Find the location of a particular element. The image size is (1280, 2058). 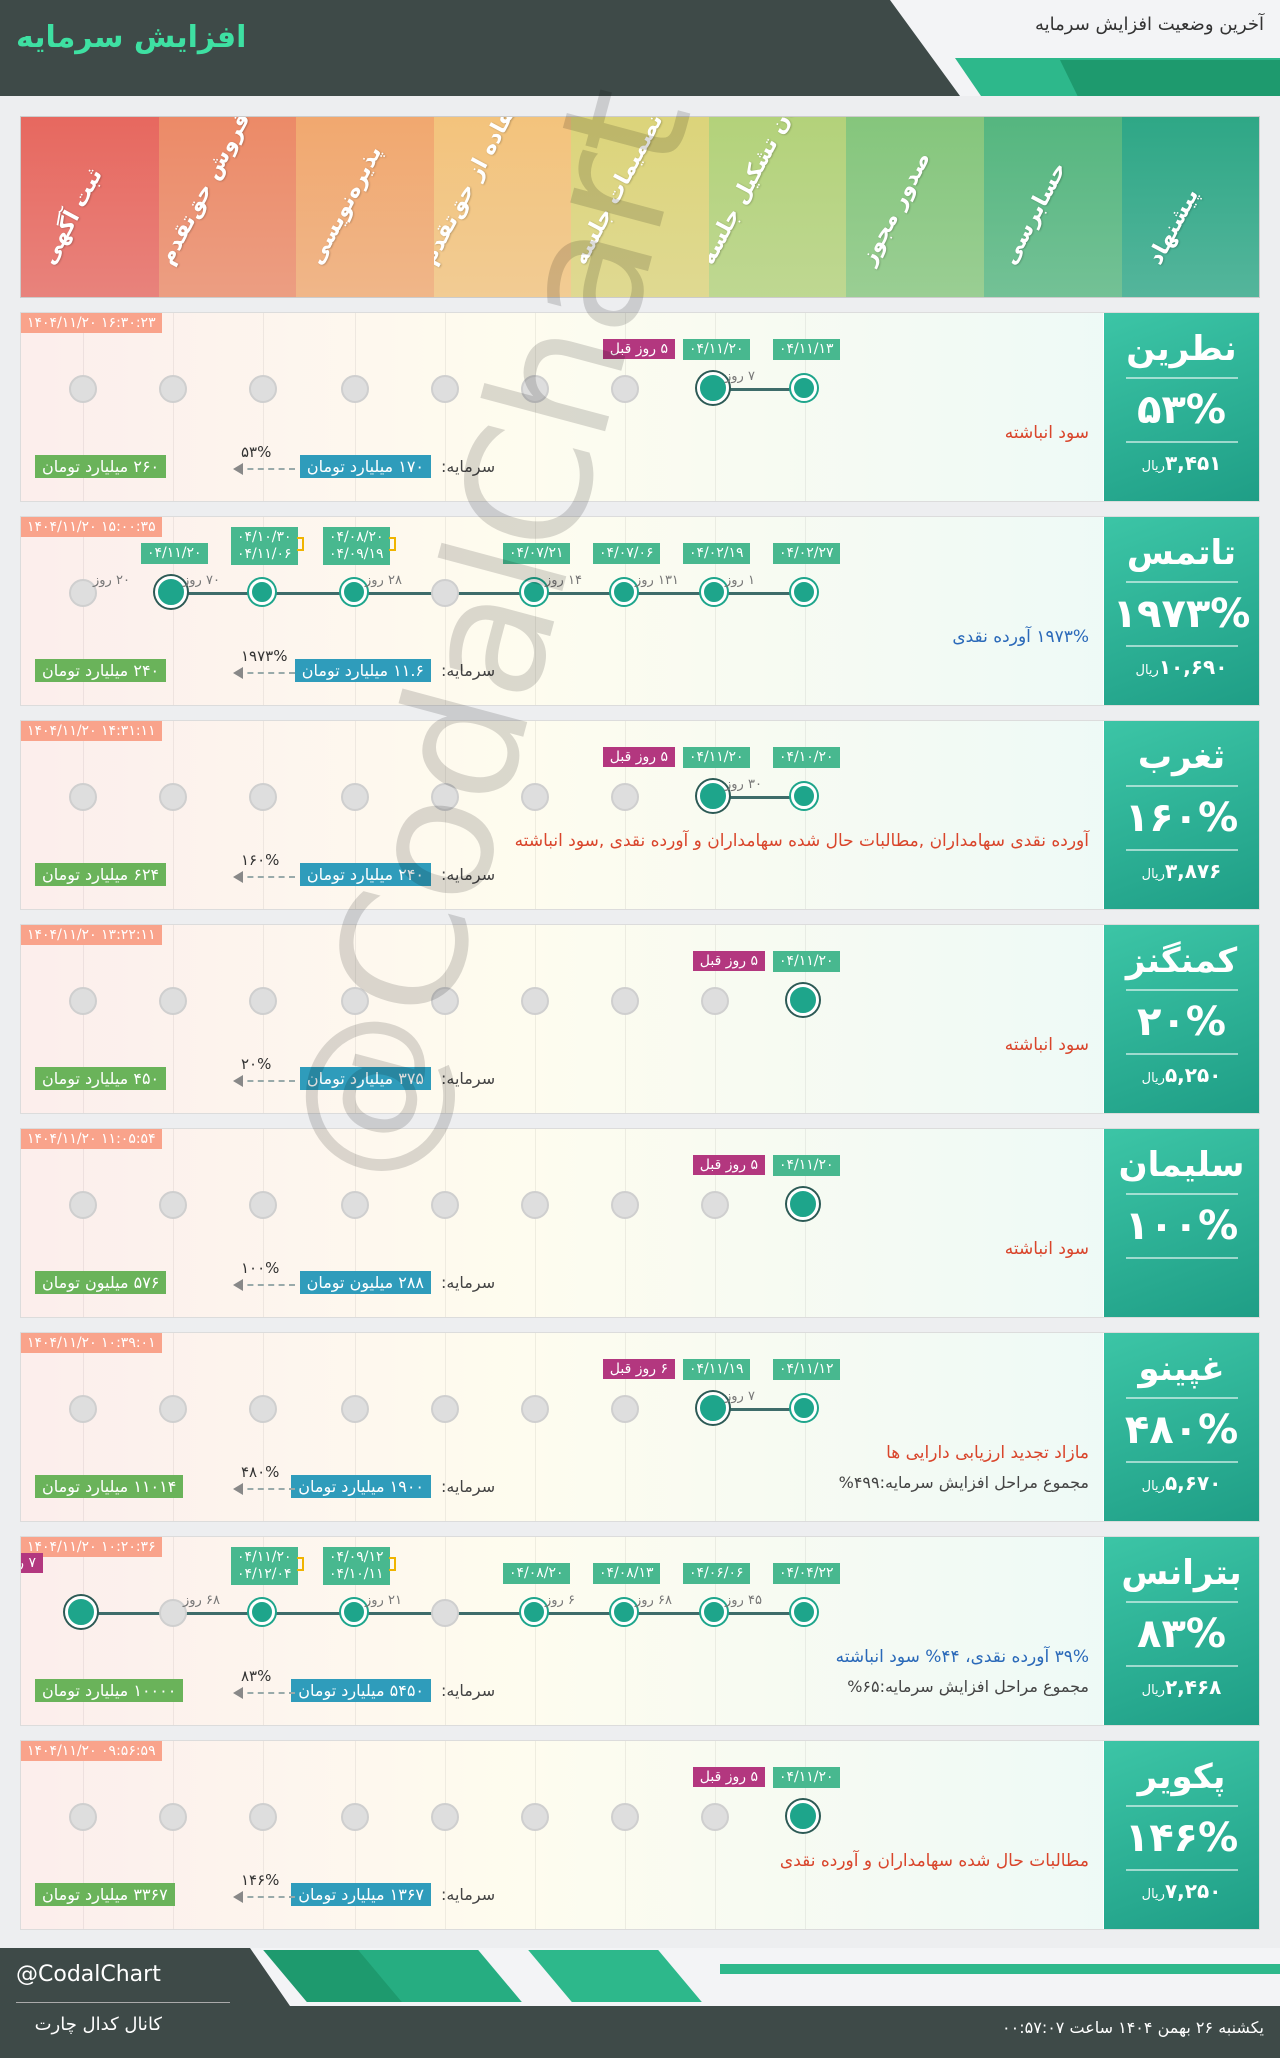

stage-date: ۰۴/۱۱/۲۰ is located at coordinates (716, 757).